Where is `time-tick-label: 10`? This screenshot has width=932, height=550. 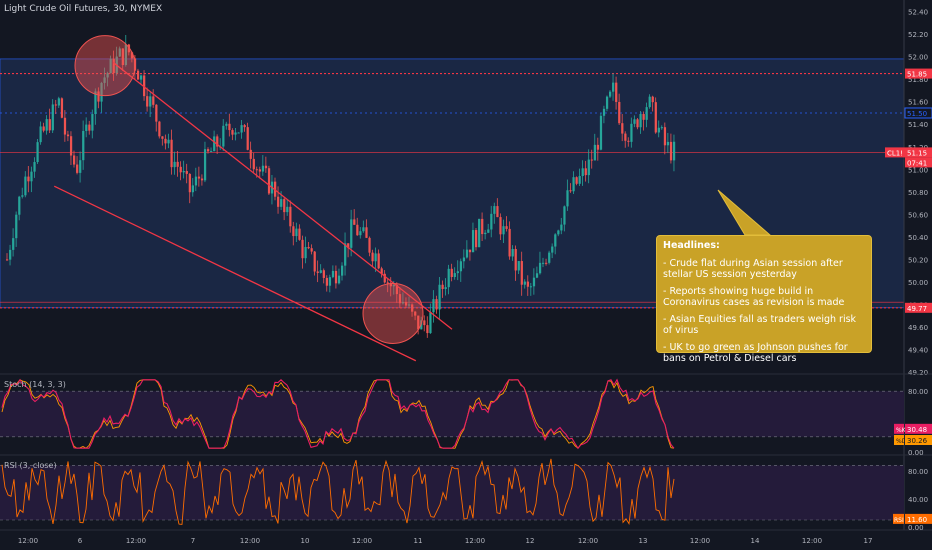 time-tick-label: 10 is located at coordinates (305, 541).